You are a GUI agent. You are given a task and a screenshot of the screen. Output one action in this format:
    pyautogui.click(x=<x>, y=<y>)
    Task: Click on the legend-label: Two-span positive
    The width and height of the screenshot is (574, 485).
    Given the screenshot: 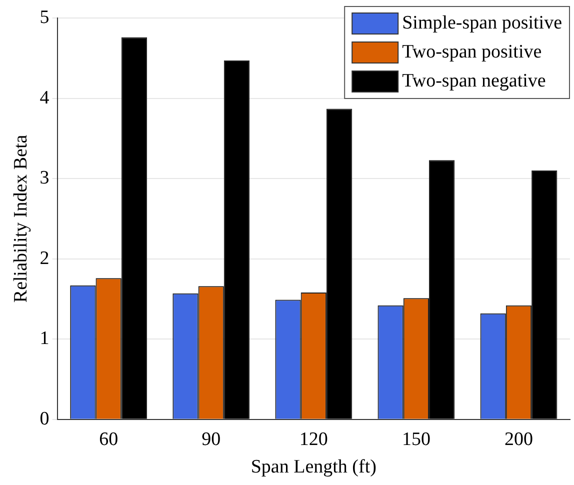 What is the action you would take?
    pyautogui.click(x=472, y=51)
    